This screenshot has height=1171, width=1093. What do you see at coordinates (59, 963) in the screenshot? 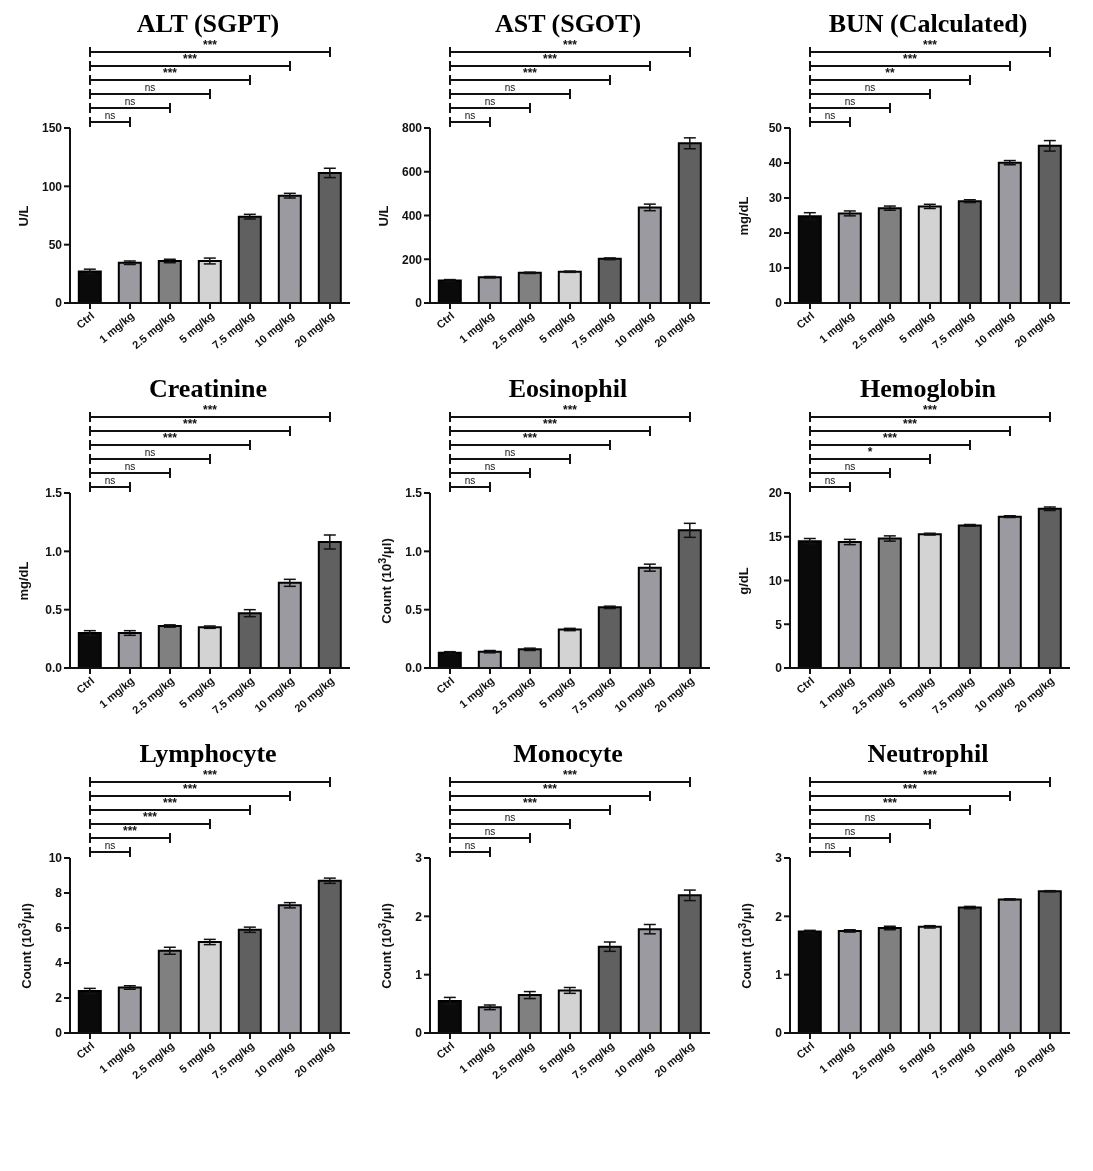
I see `y-tick-label: 4` at bounding box center [59, 963].